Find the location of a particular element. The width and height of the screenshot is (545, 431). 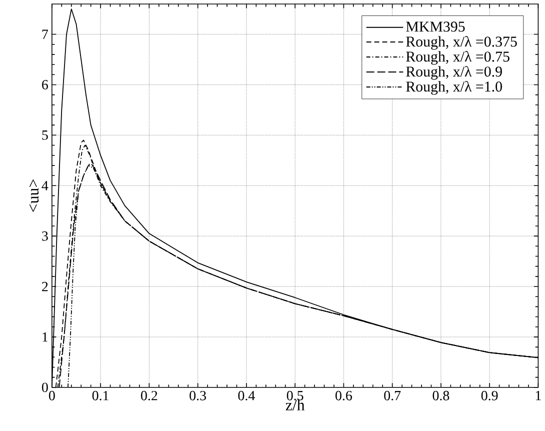

x-tick-label: 0.4 is located at coordinates (246, 395).